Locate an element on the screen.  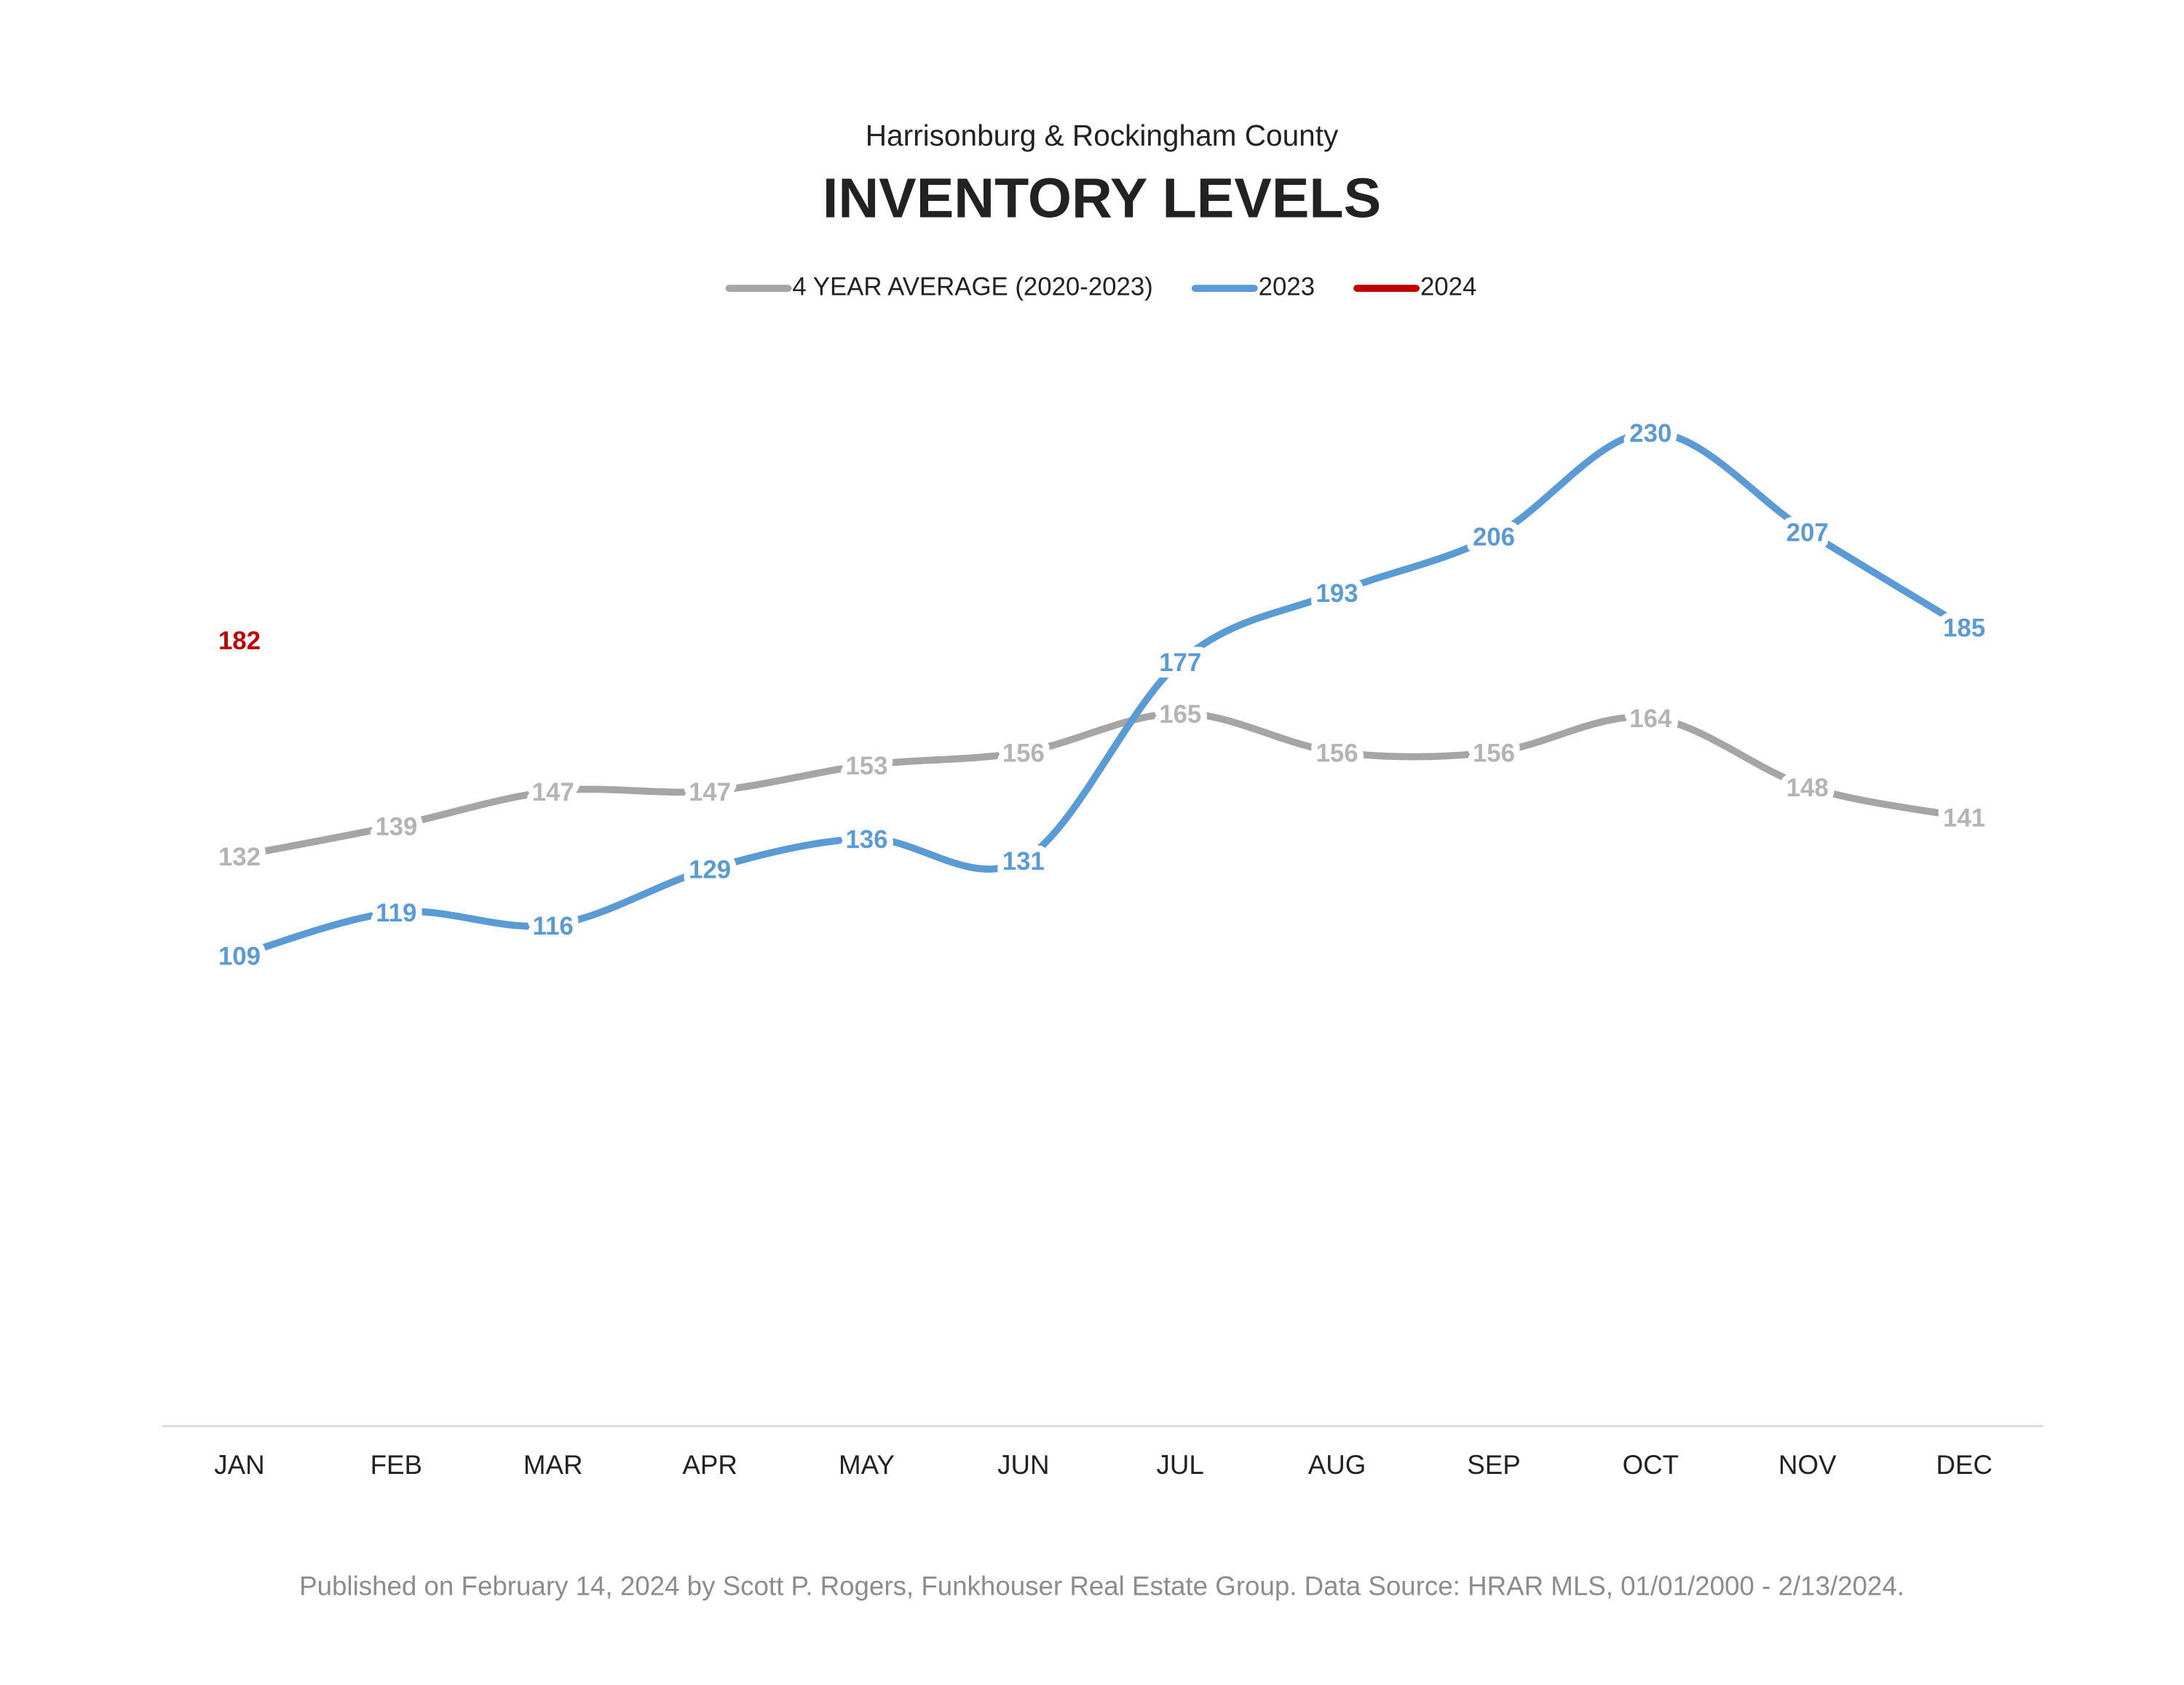
x-tick-label: AUG is located at coordinates (1337, 1465).